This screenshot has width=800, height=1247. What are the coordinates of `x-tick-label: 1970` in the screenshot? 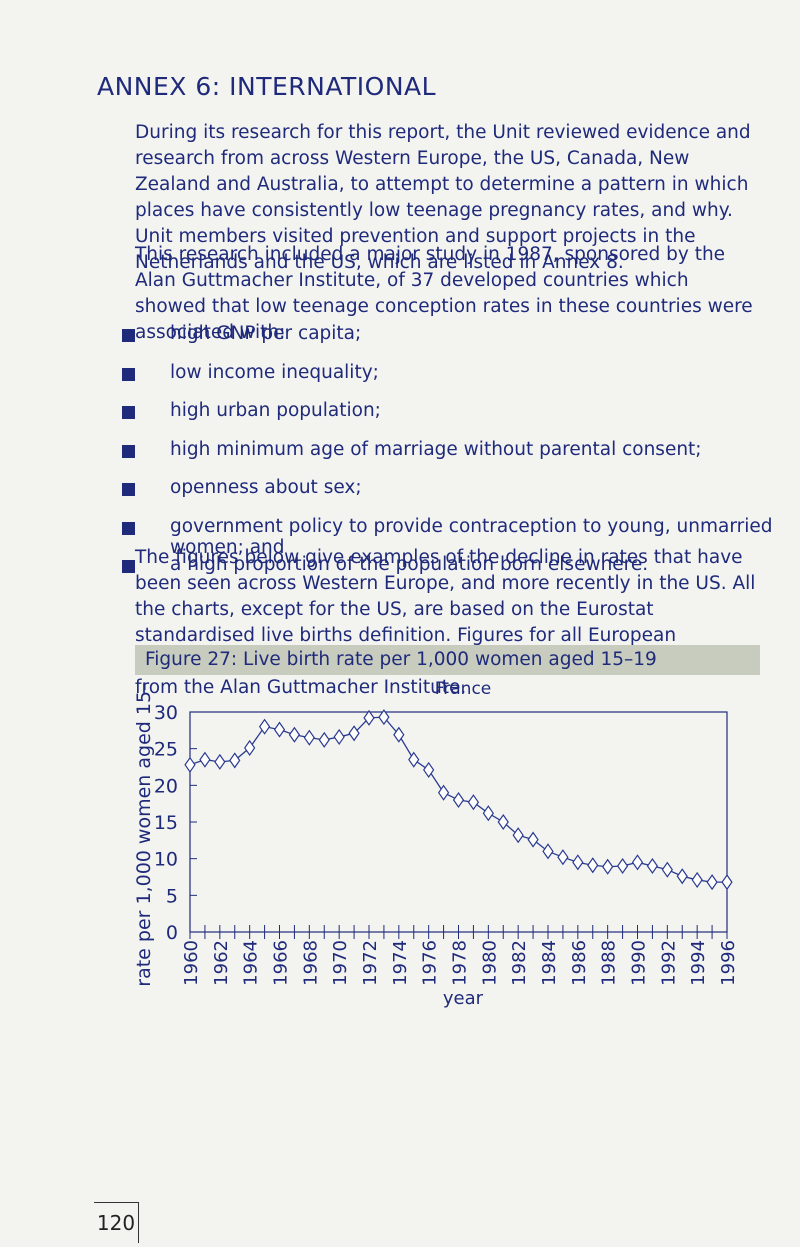 It's located at (340, 963).